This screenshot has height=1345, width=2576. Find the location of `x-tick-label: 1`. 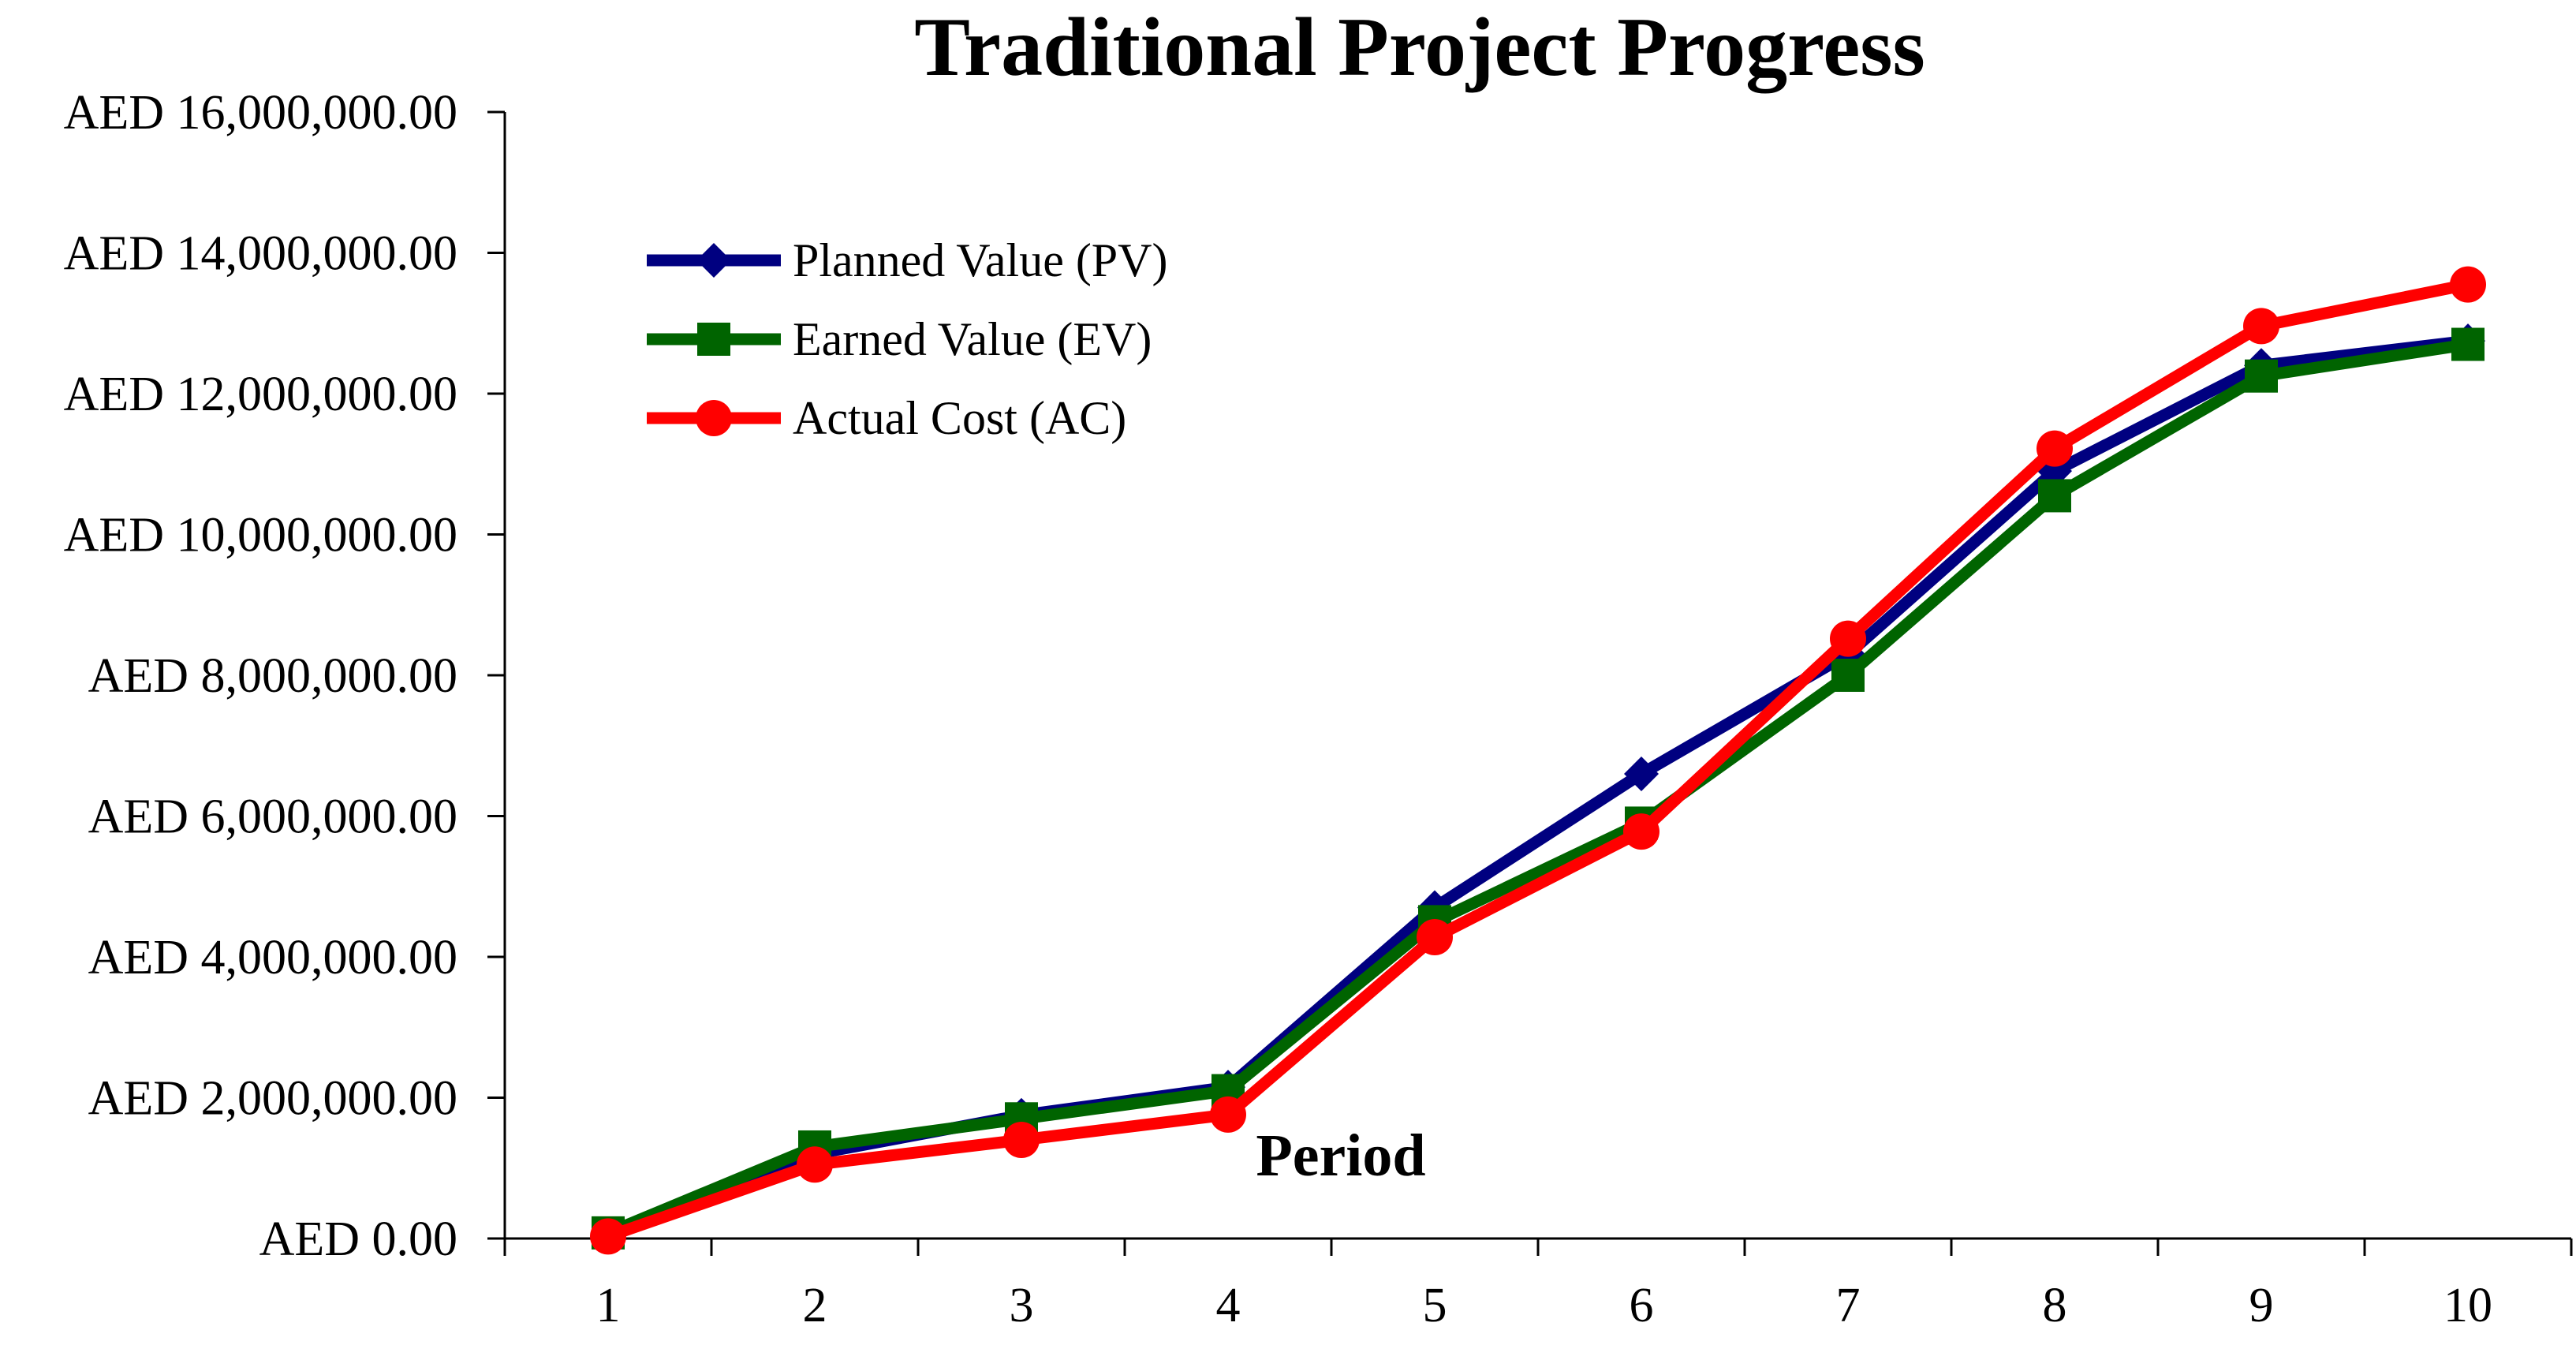

x-tick-label: 1 is located at coordinates (608, 1305).